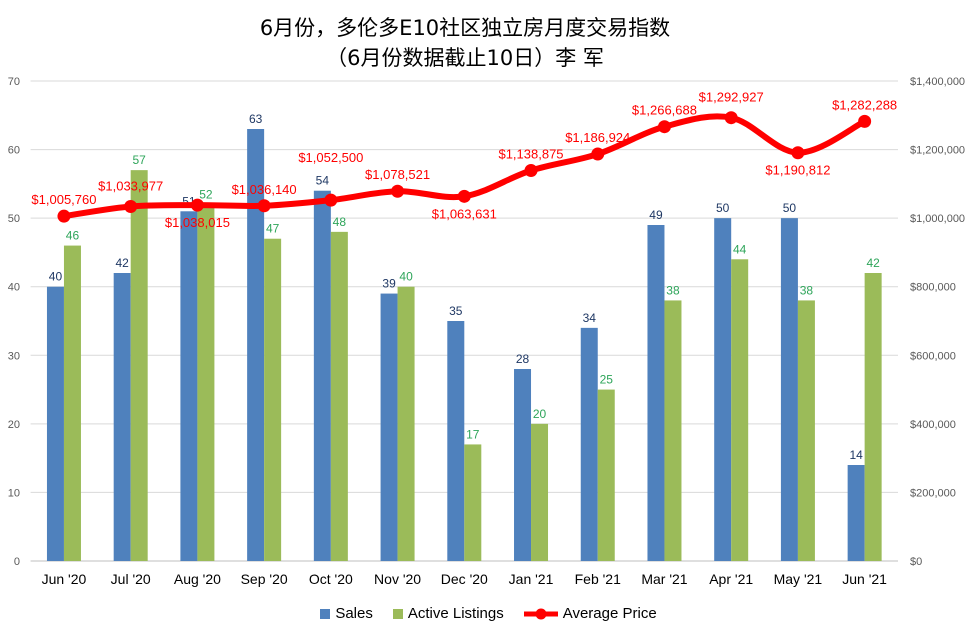 The width and height of the screenshot is (977, 638). Describe the element at coordinates (540, 613) in the screenshot. I see `legend-swatch-price` at that location.